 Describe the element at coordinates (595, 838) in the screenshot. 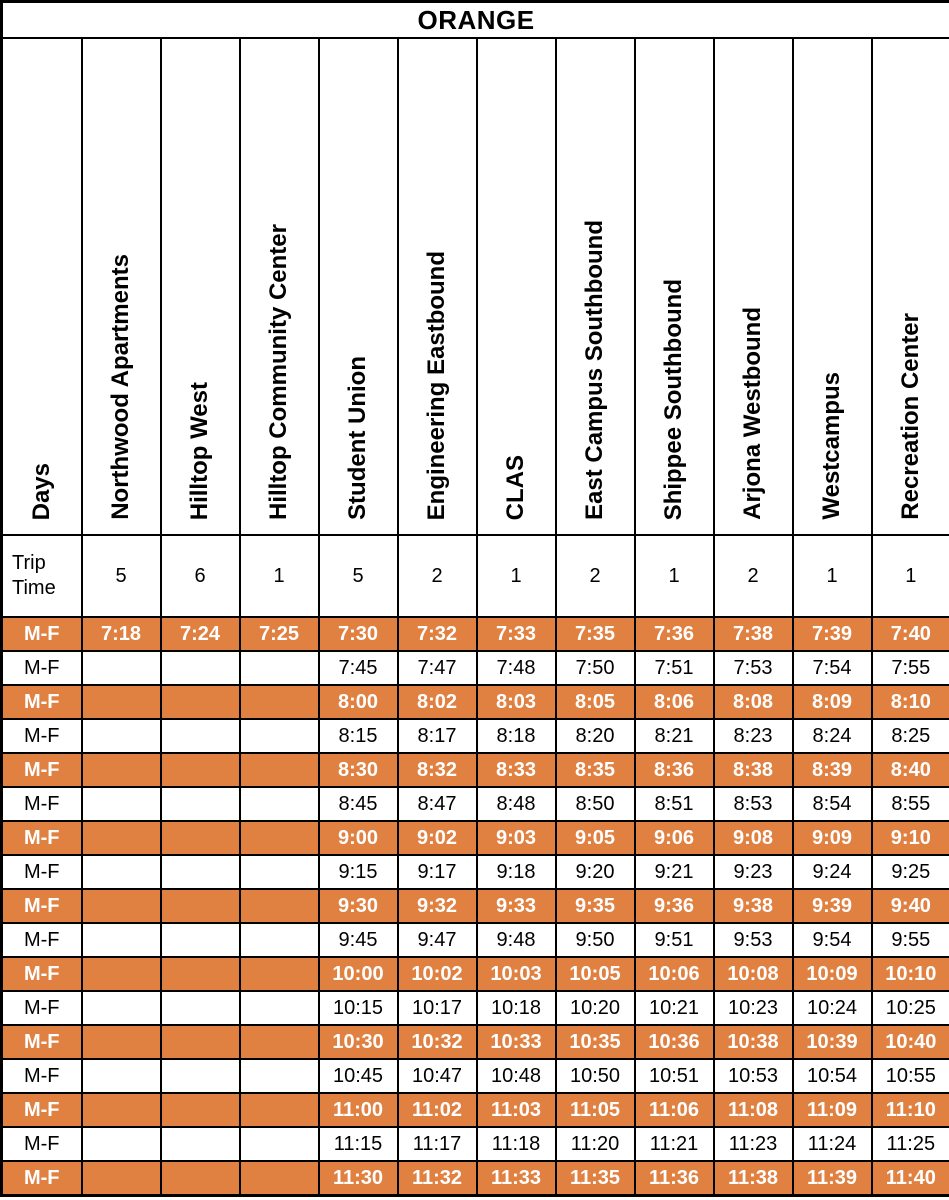

I see `time-cell: 9:05` at that location.